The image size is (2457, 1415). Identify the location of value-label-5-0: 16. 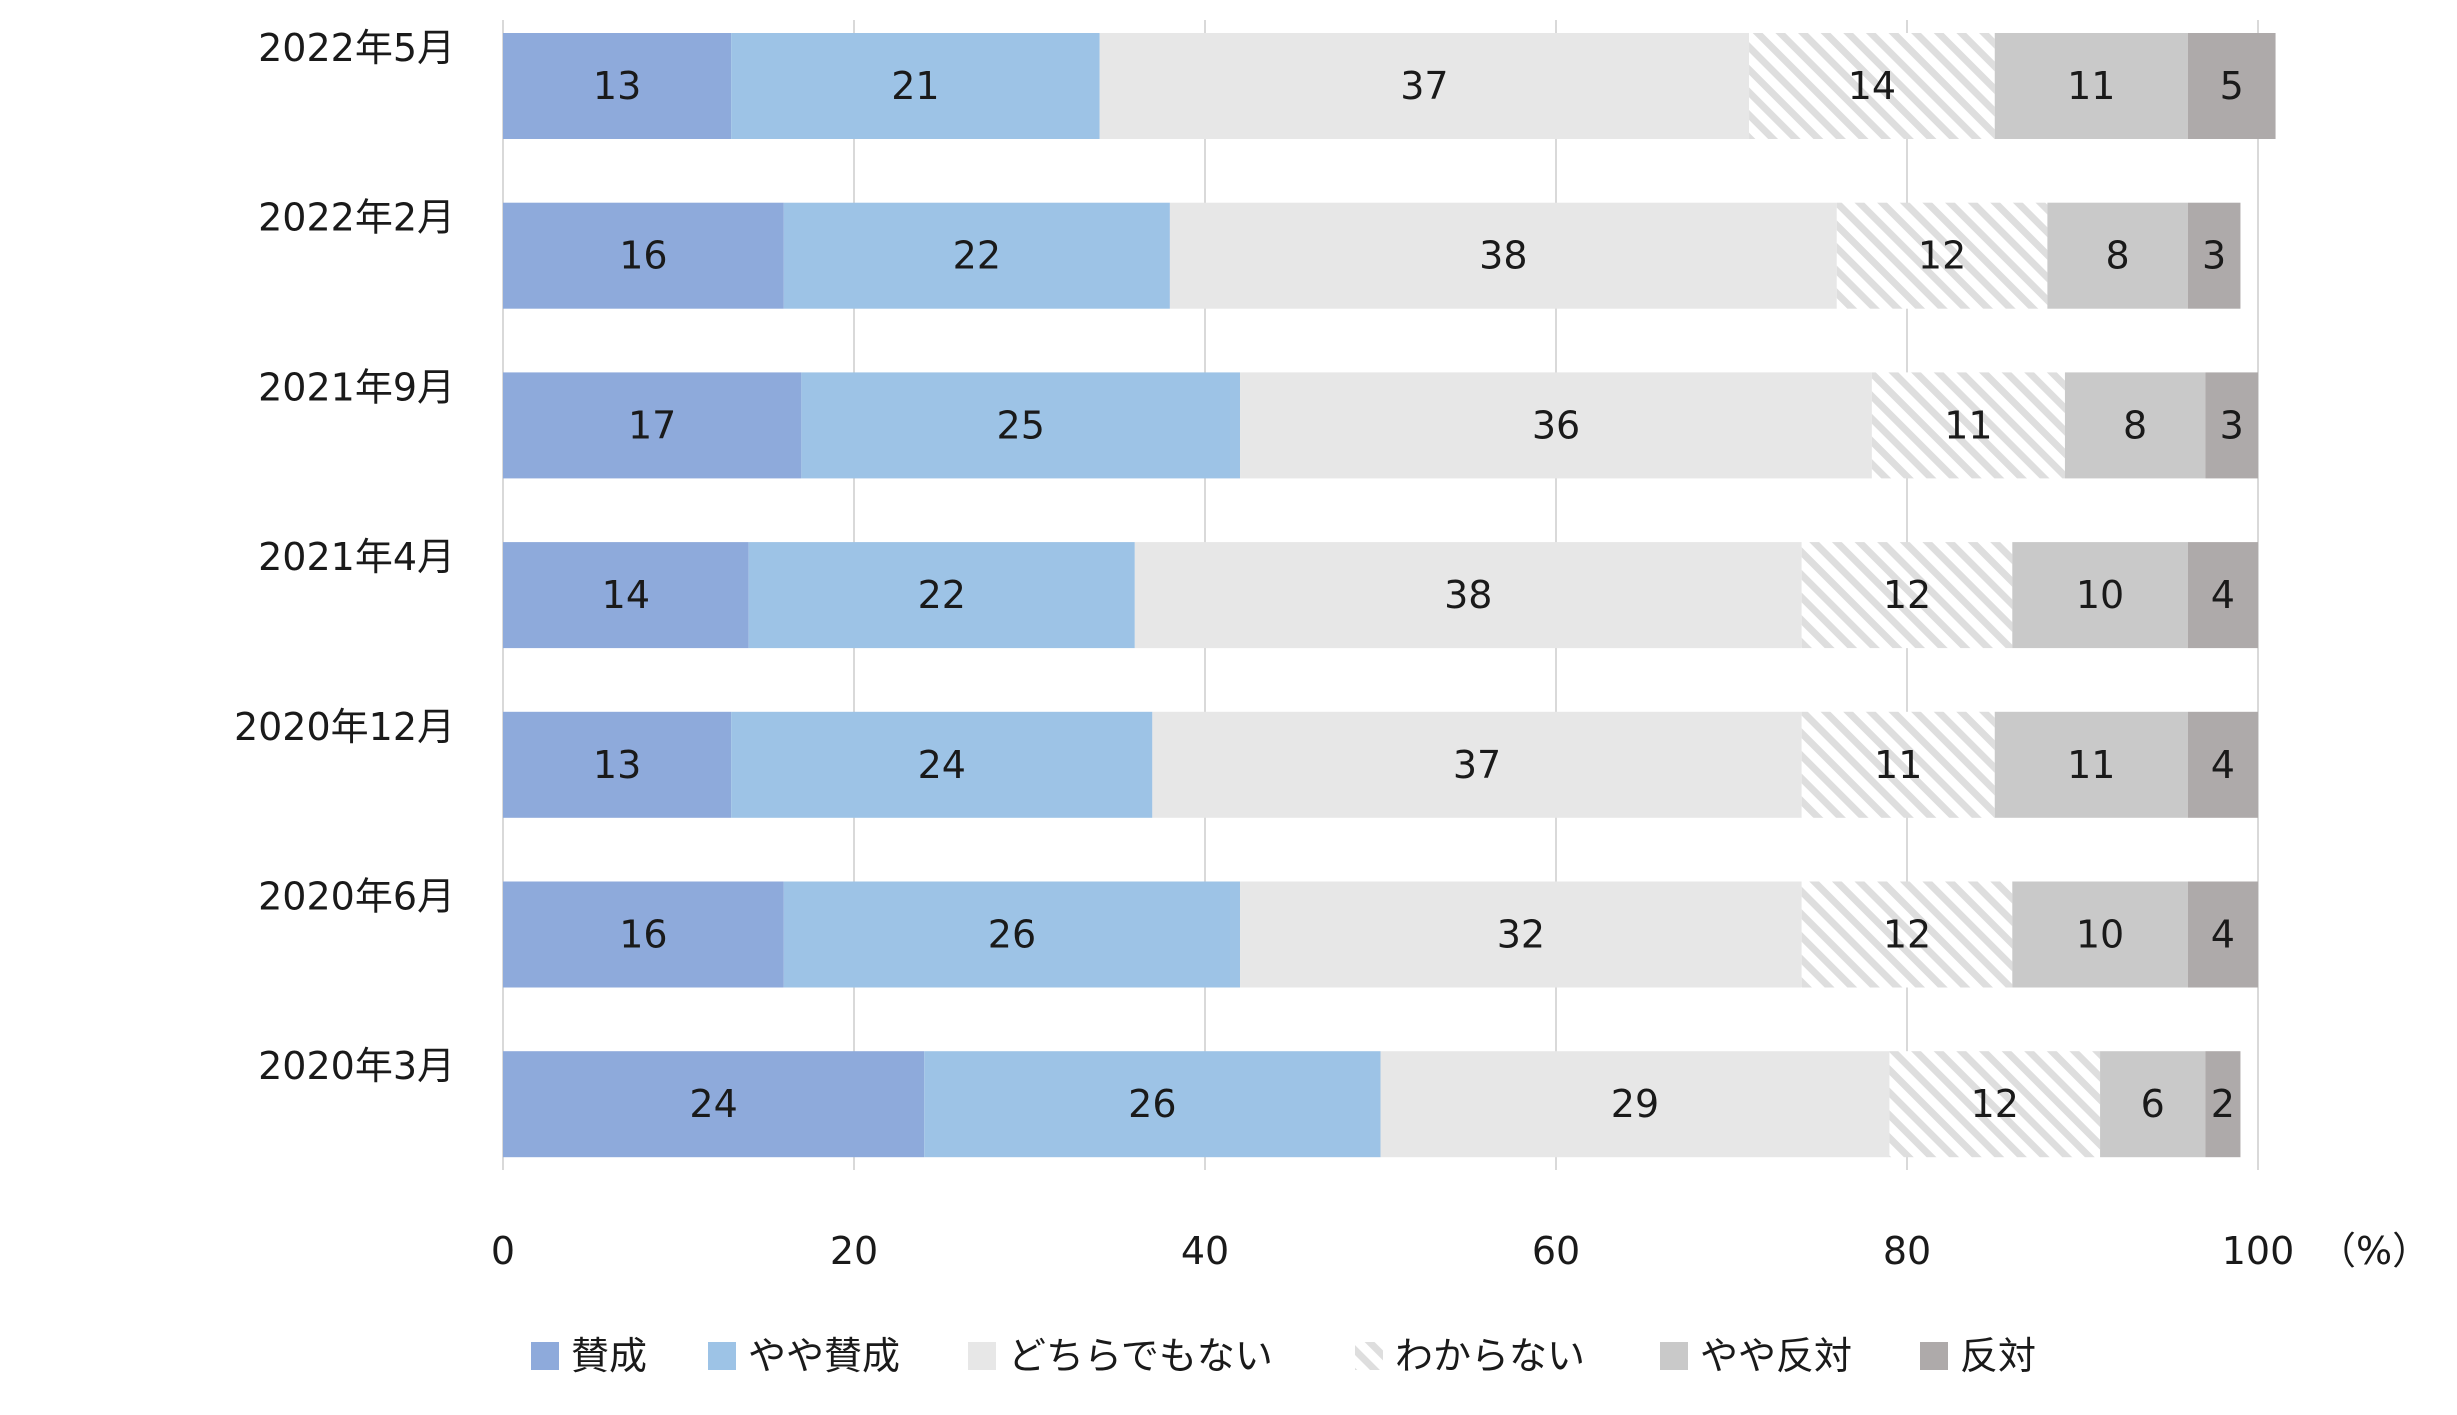
(643, 935).